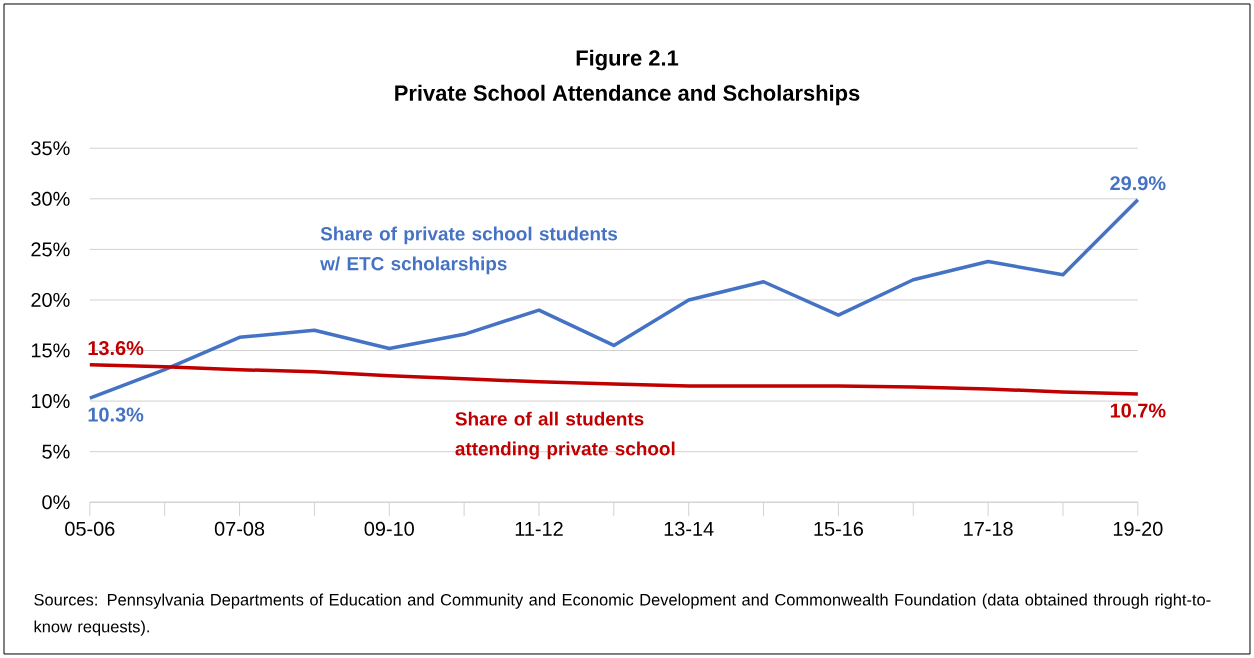  I want to click on series-label: Share of all students attending private school, so click(565, 435).